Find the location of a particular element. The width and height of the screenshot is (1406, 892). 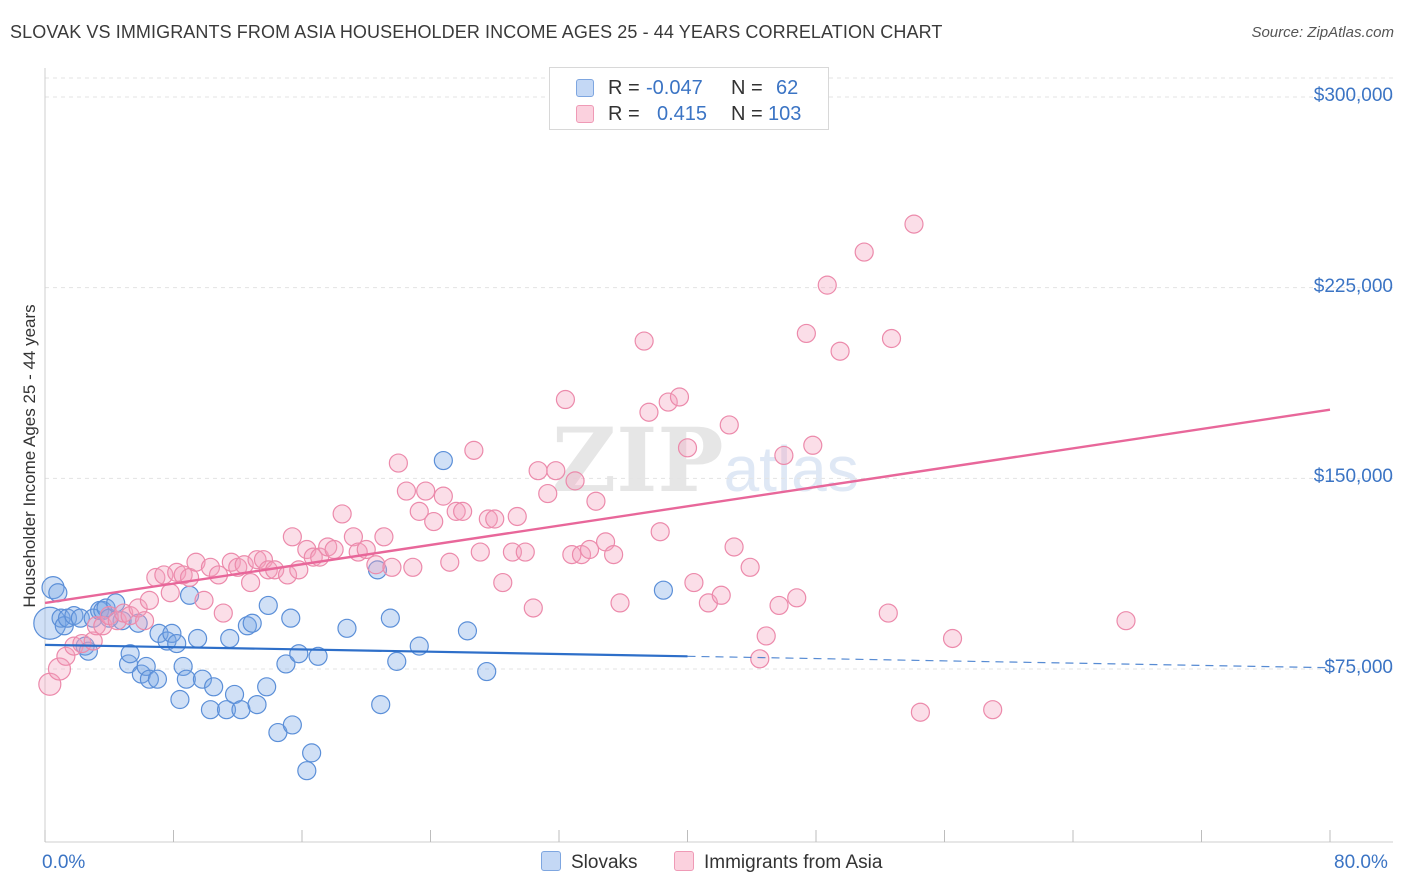

y-tick-label: $225,000 is located at coordinates (1353, 286).